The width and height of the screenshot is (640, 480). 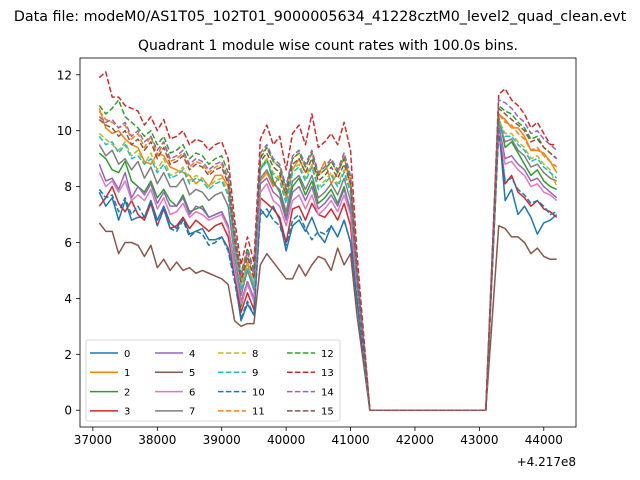 What do you see at coordinates (68, 411) in the screenshot?
I see `y-tick-label: 0` at bounding box center [68, 411].